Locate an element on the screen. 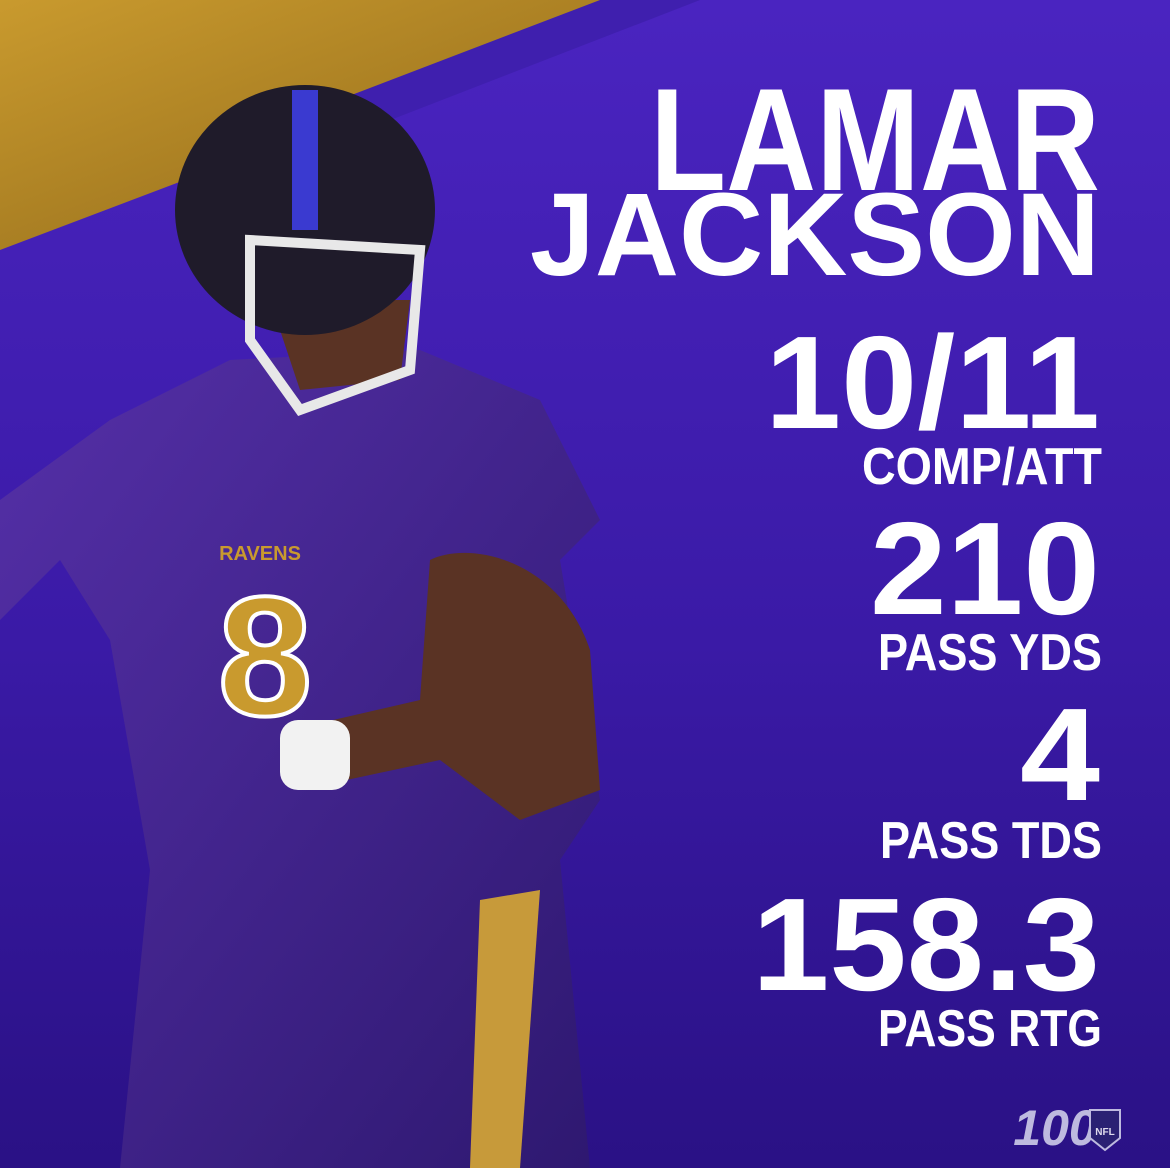 The image size is (1170, 1168). stat-label: PASS RTG is located at coordinates (990, 1029).